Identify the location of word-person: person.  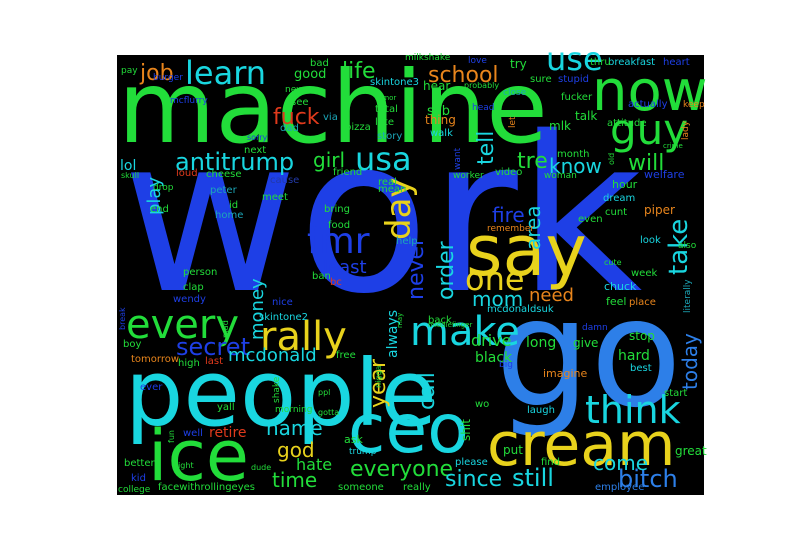
(200, 272).